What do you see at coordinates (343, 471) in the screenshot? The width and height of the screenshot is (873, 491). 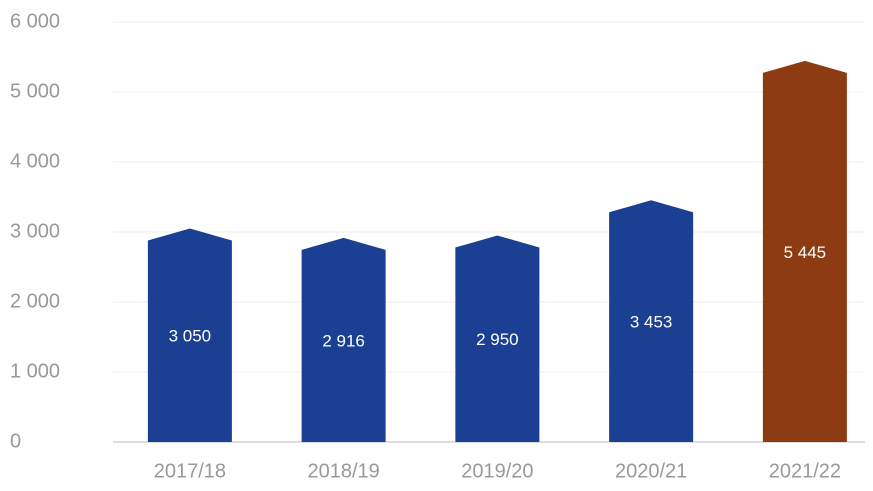 I see `x-tick-label: 2018/19` at bounding box center [343, 471].